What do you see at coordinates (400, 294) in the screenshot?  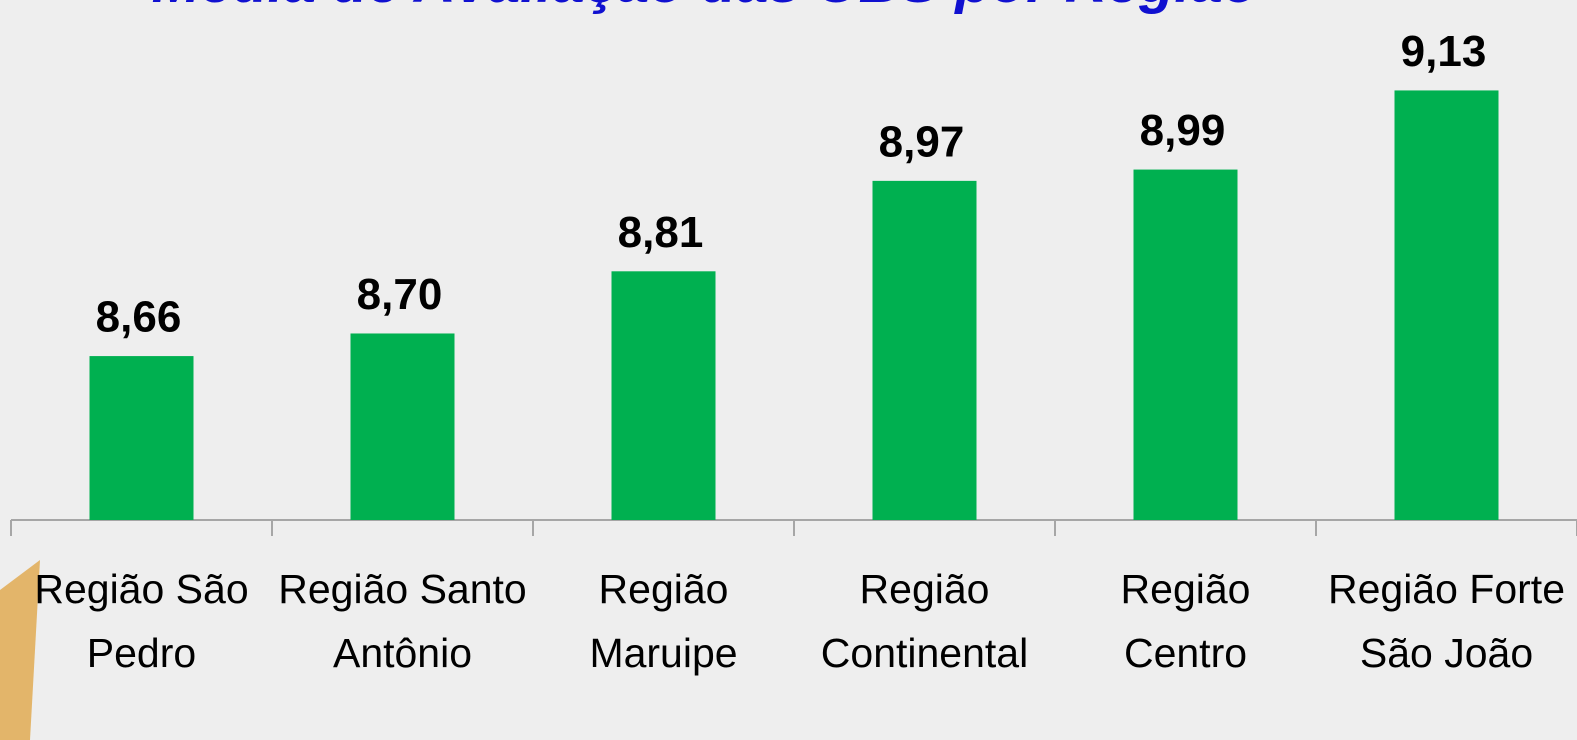 I see `value-label: 8,70` at bounding box center [400, 294].